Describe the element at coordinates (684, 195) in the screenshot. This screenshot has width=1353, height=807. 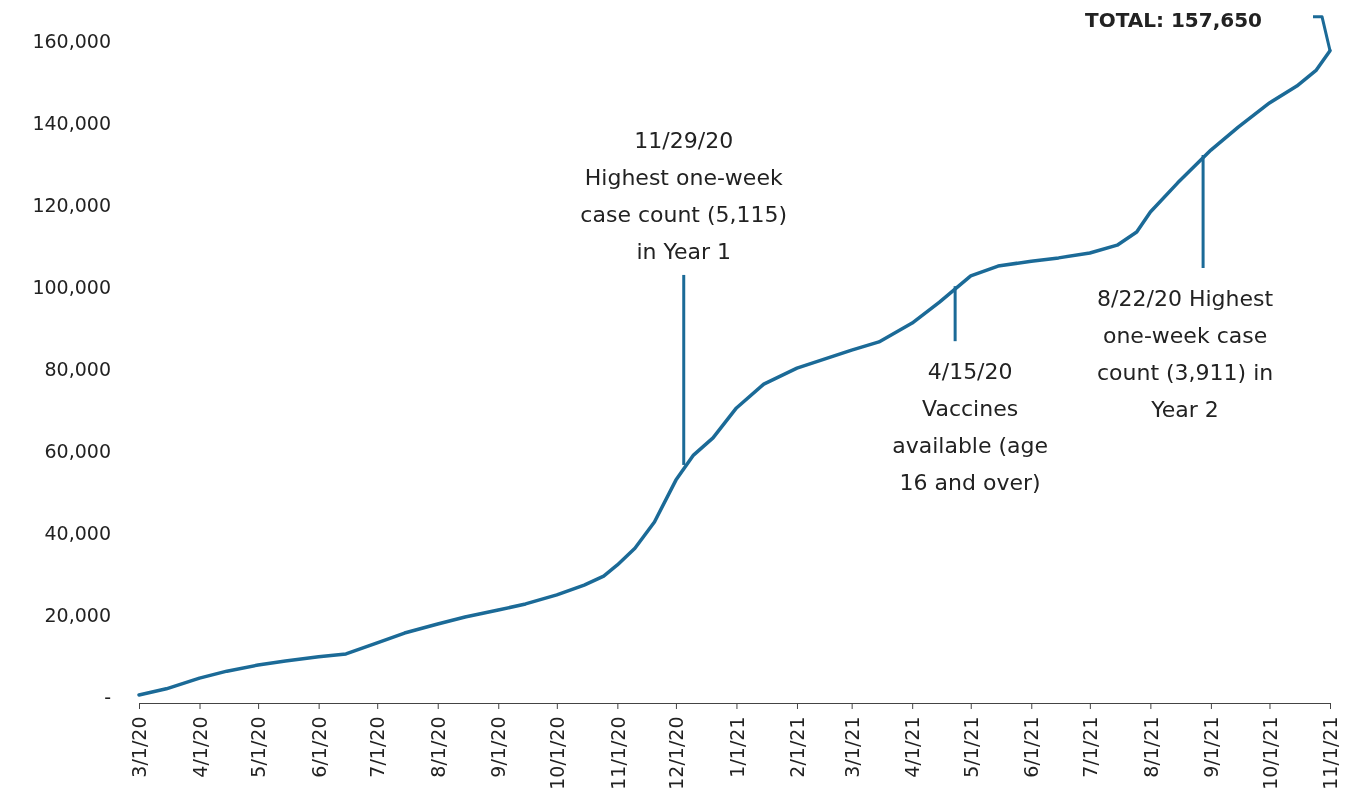
I see `annotation: 11/29/20 Highest one-week case count (5,115) in Year 1` at that location.